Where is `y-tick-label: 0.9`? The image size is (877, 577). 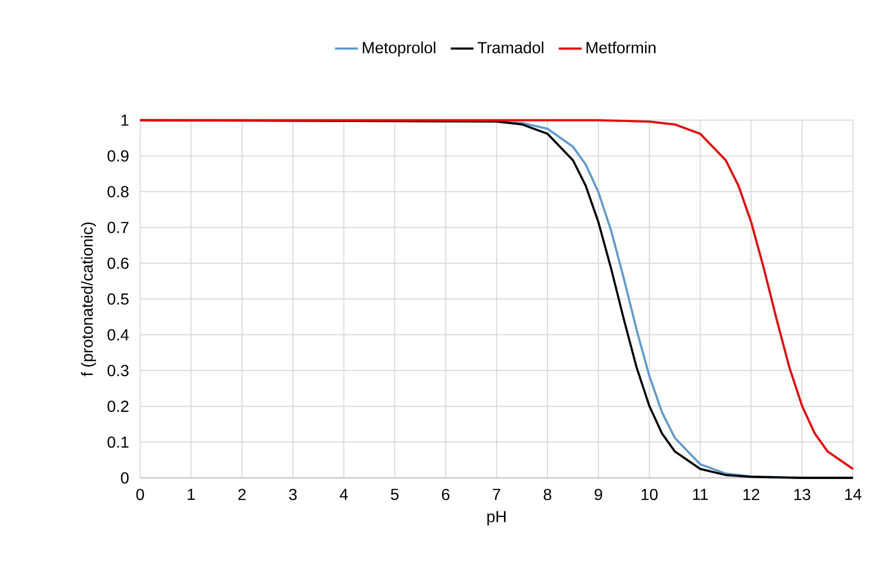 y-tick-label: 0.9 is located at coordinates (118, 156).